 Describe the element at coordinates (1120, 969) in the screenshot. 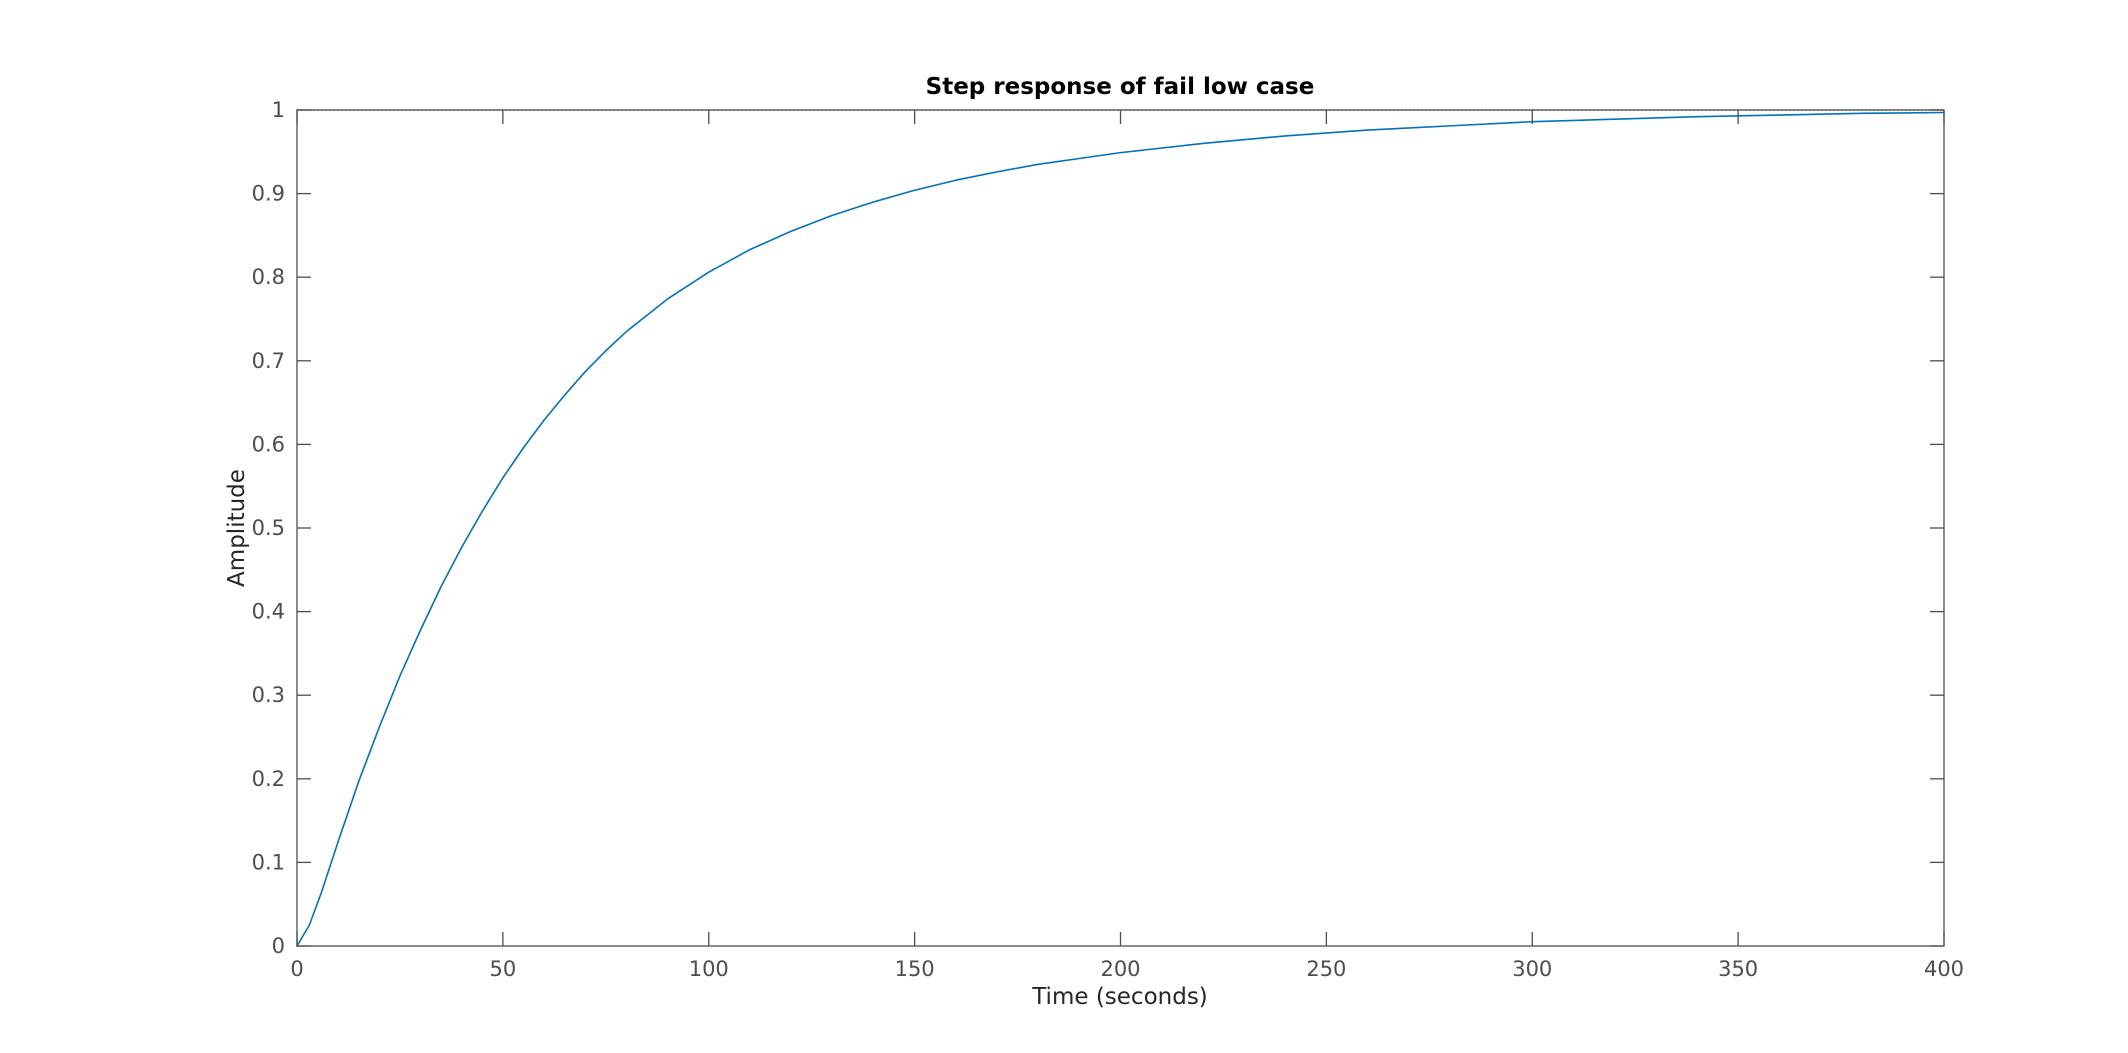

I see `x-tick-label: 200` at that location.